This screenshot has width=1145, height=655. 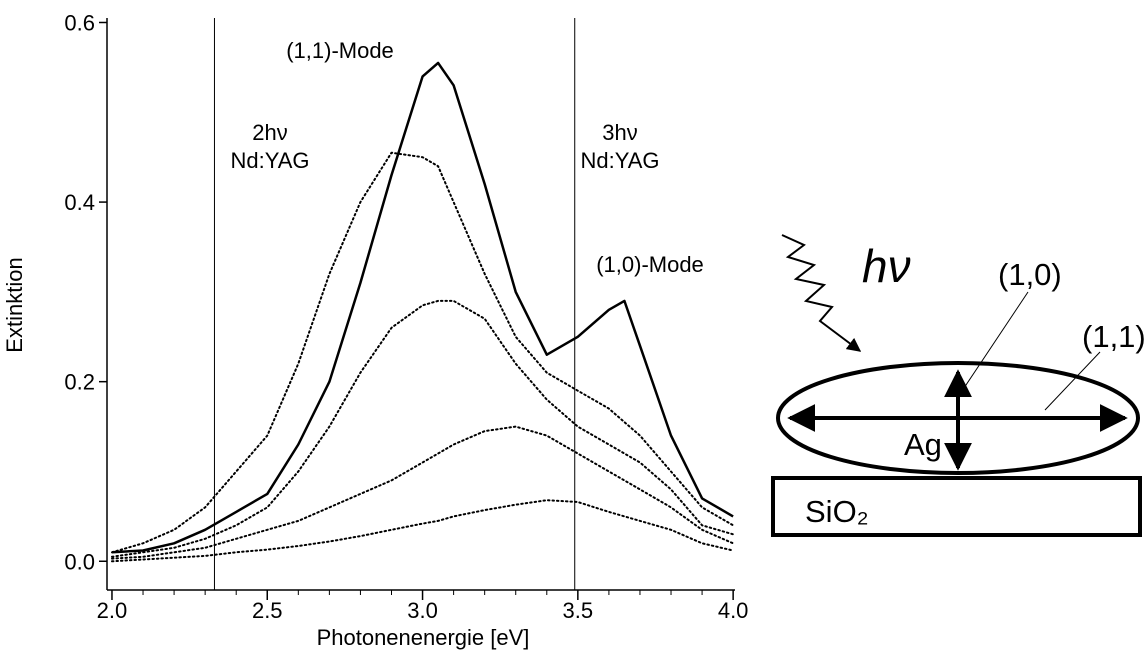 What do you see at coordinates (821, 293) in the screenshot?
I see `photon-wave` at bounding box center [821, 293].